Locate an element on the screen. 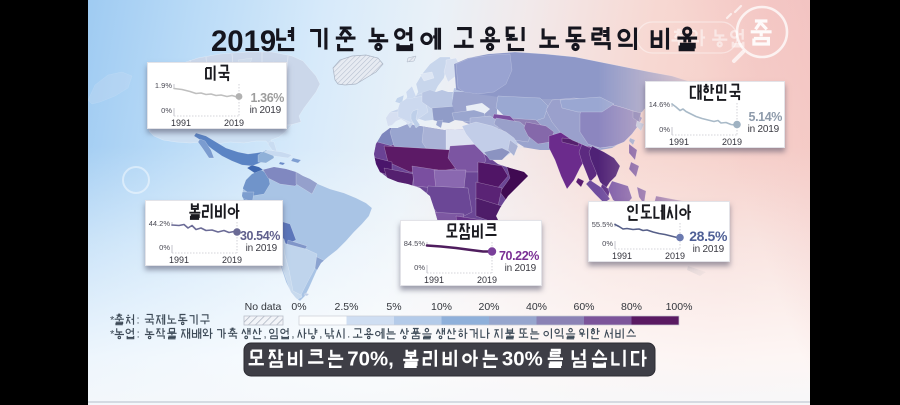  svg-text: 40% is located at coordinates (536, 307).